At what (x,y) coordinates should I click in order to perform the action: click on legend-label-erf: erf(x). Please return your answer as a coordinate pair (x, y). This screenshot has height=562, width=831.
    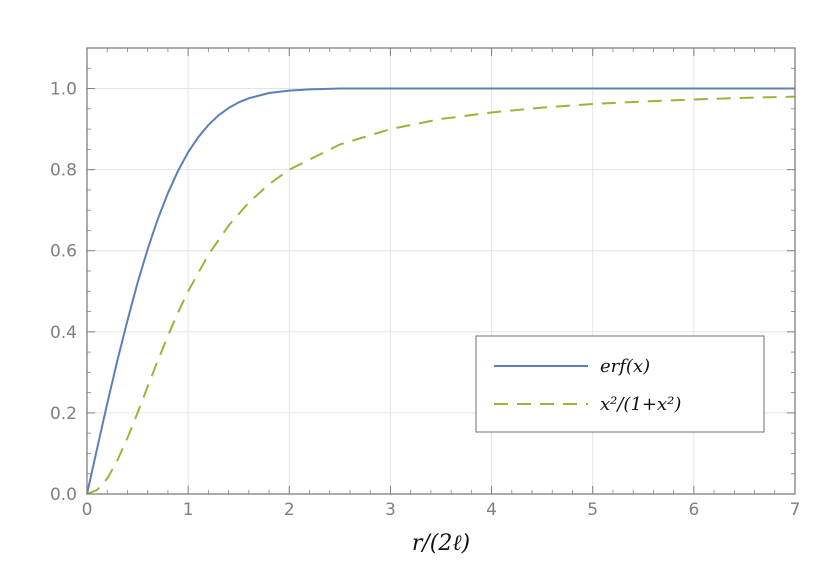
    Looking at the image, I should click on (625, 366).